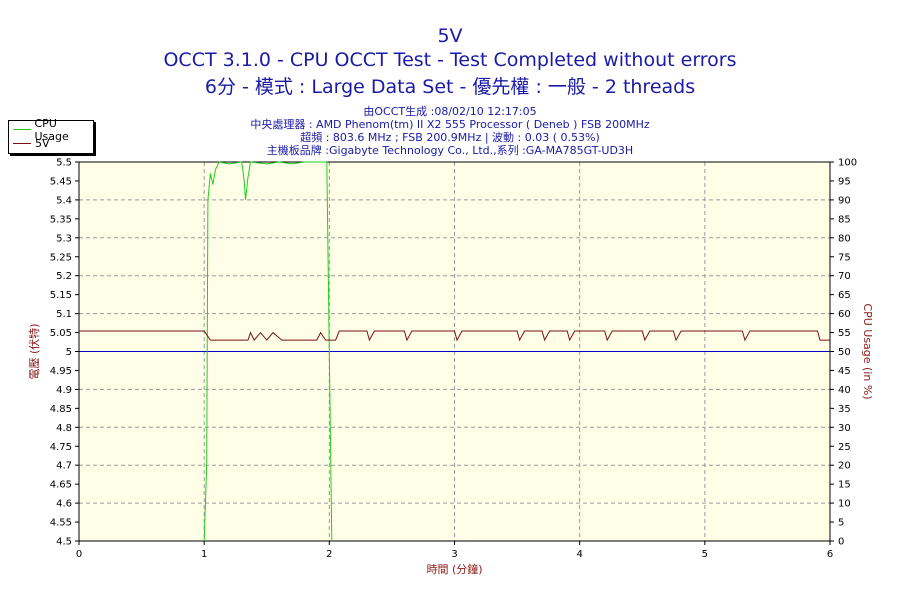 The image size is (900, 600). Describe the element at coordinates (329, 554) in the screenshot. I see `x-tick-label: 2` at that location.